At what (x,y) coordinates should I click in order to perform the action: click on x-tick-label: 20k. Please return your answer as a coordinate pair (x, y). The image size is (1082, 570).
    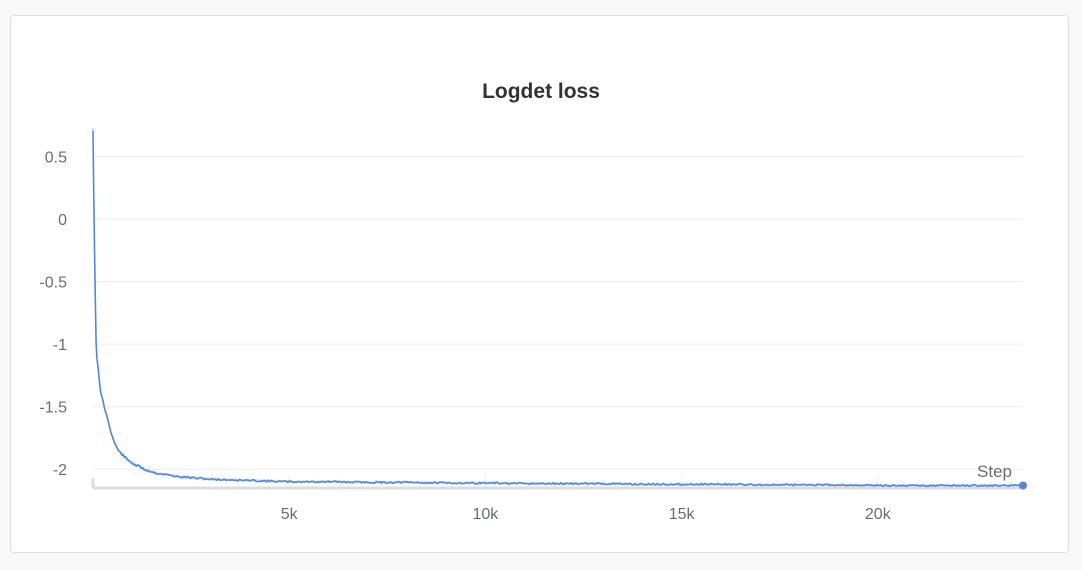
    Looking at the image, I should click on (878, 514).